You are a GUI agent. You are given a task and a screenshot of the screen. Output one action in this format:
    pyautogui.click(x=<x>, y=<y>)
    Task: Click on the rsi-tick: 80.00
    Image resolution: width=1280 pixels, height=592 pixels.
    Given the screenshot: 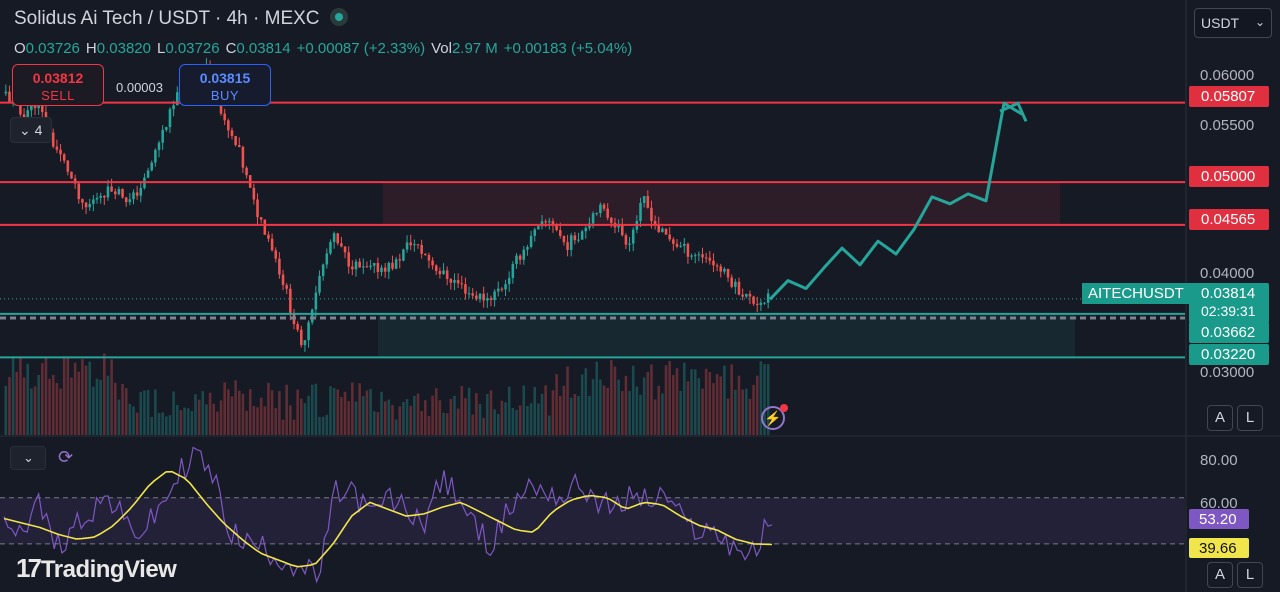 What is the action you would take?
    pyautogui.click(x=1219, y=460)
    